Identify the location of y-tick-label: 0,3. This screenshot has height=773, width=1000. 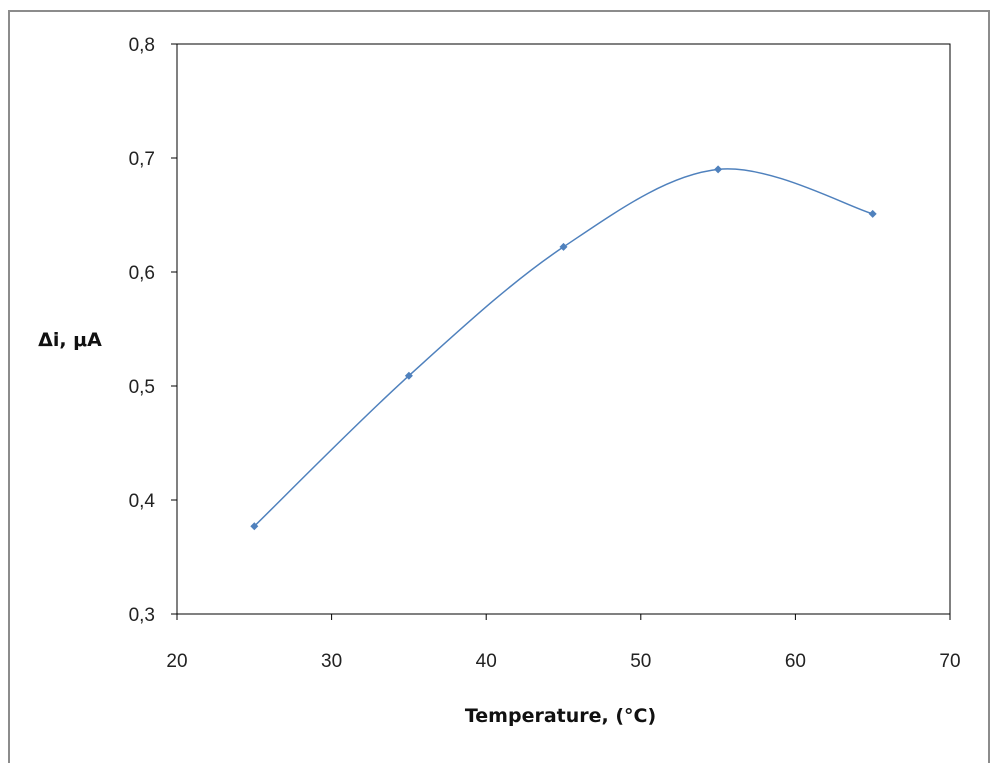
(142, 615).